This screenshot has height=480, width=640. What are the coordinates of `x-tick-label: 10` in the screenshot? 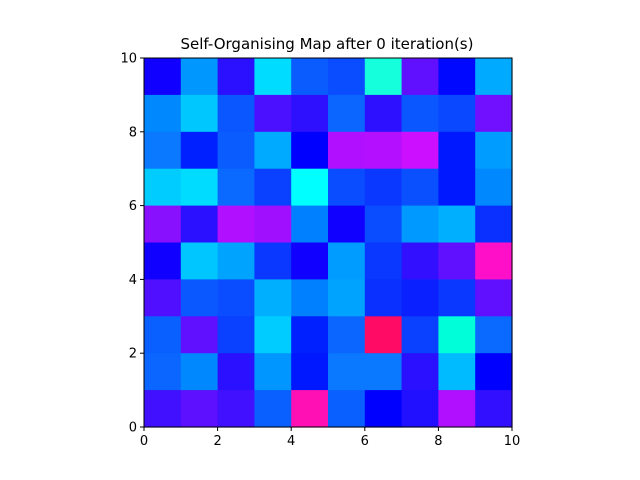 It's located at (512, 441).